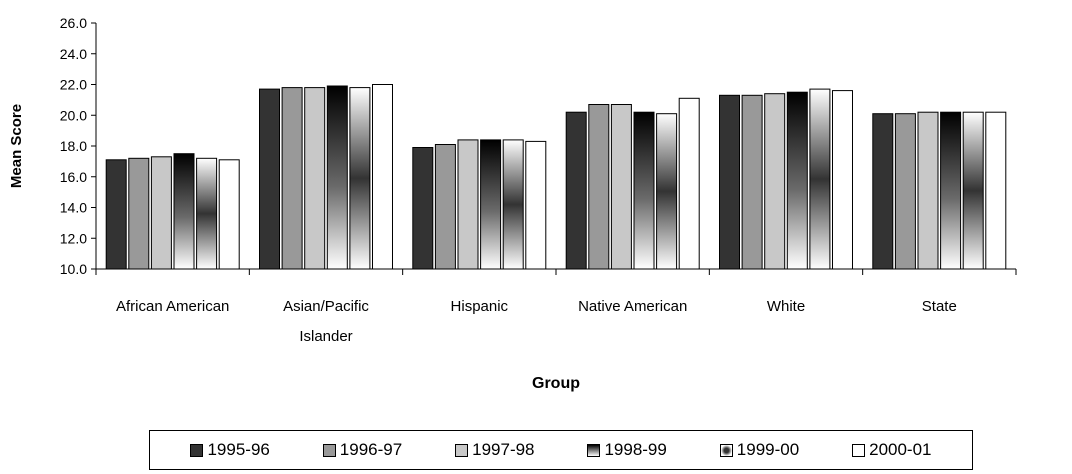 The image size is (1072, 474). What do you see at coordinates (480, 306) in the screenshot?
I see `x-tick-label: Hispanic` at bounding box center [480, 306].